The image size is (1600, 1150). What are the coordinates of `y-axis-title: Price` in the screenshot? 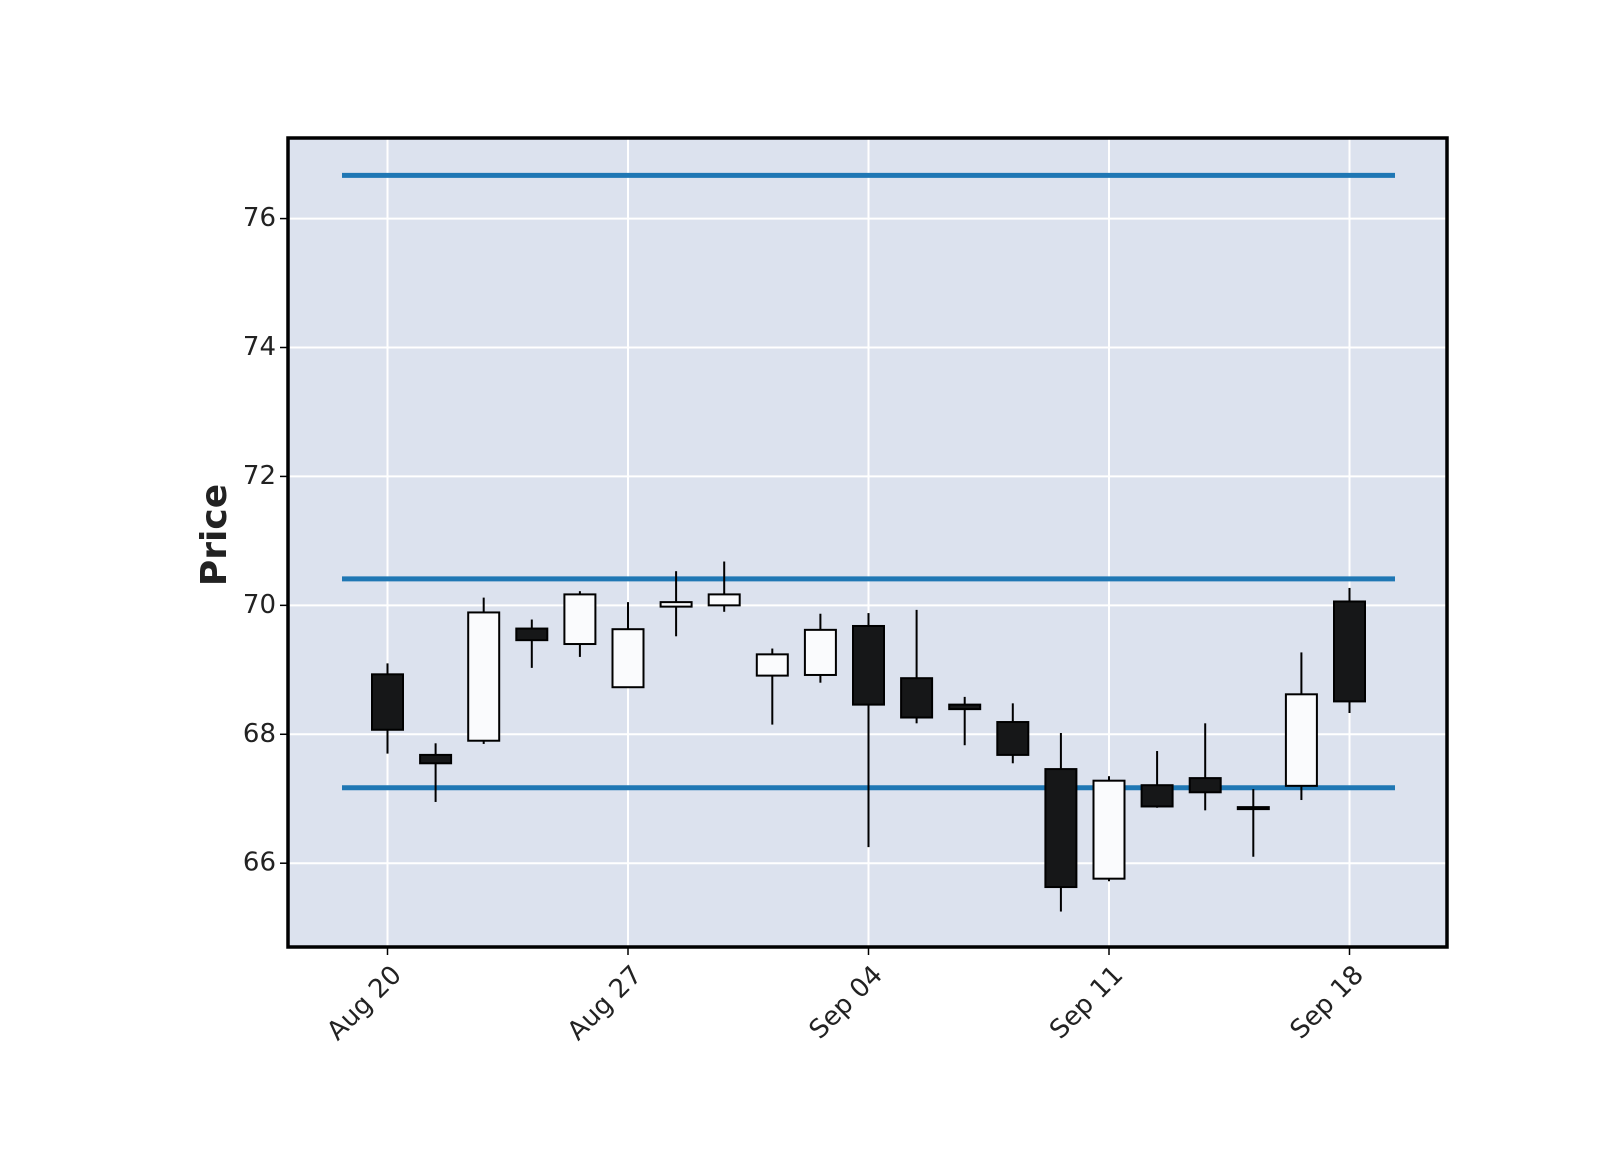 It's located at (214, 535).